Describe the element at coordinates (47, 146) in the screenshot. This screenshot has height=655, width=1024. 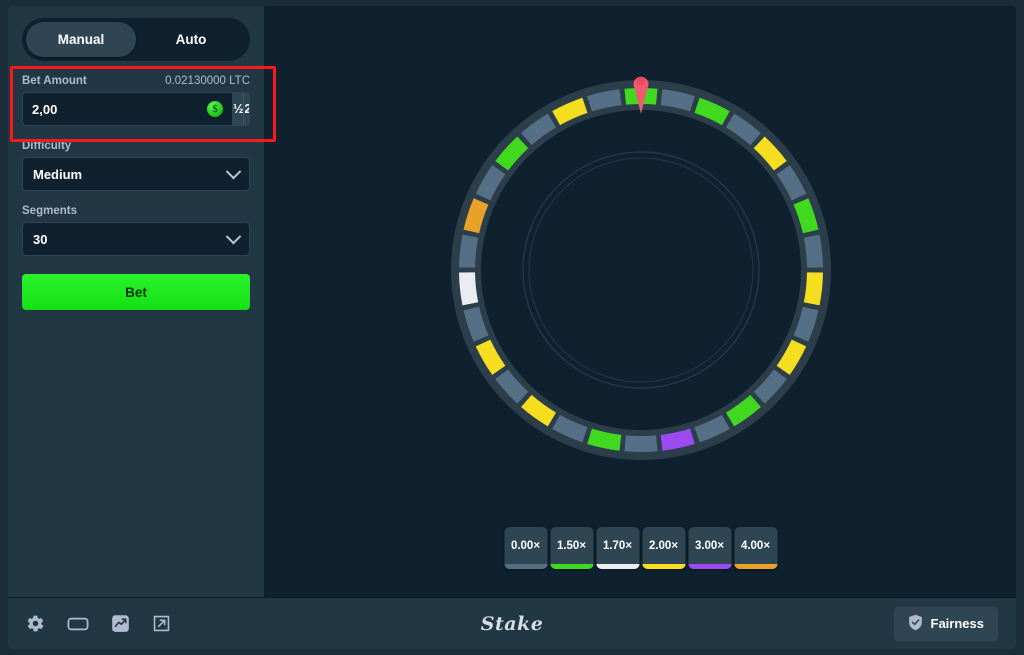
I see `difficulty-label: Difficulty` at that location.